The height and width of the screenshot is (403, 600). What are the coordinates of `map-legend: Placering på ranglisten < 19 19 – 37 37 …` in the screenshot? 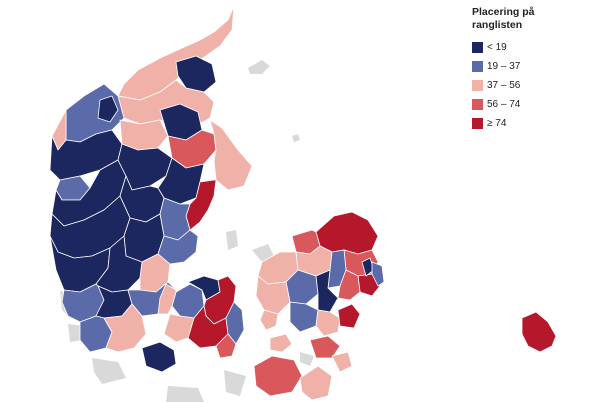 It's located at (533, 69).